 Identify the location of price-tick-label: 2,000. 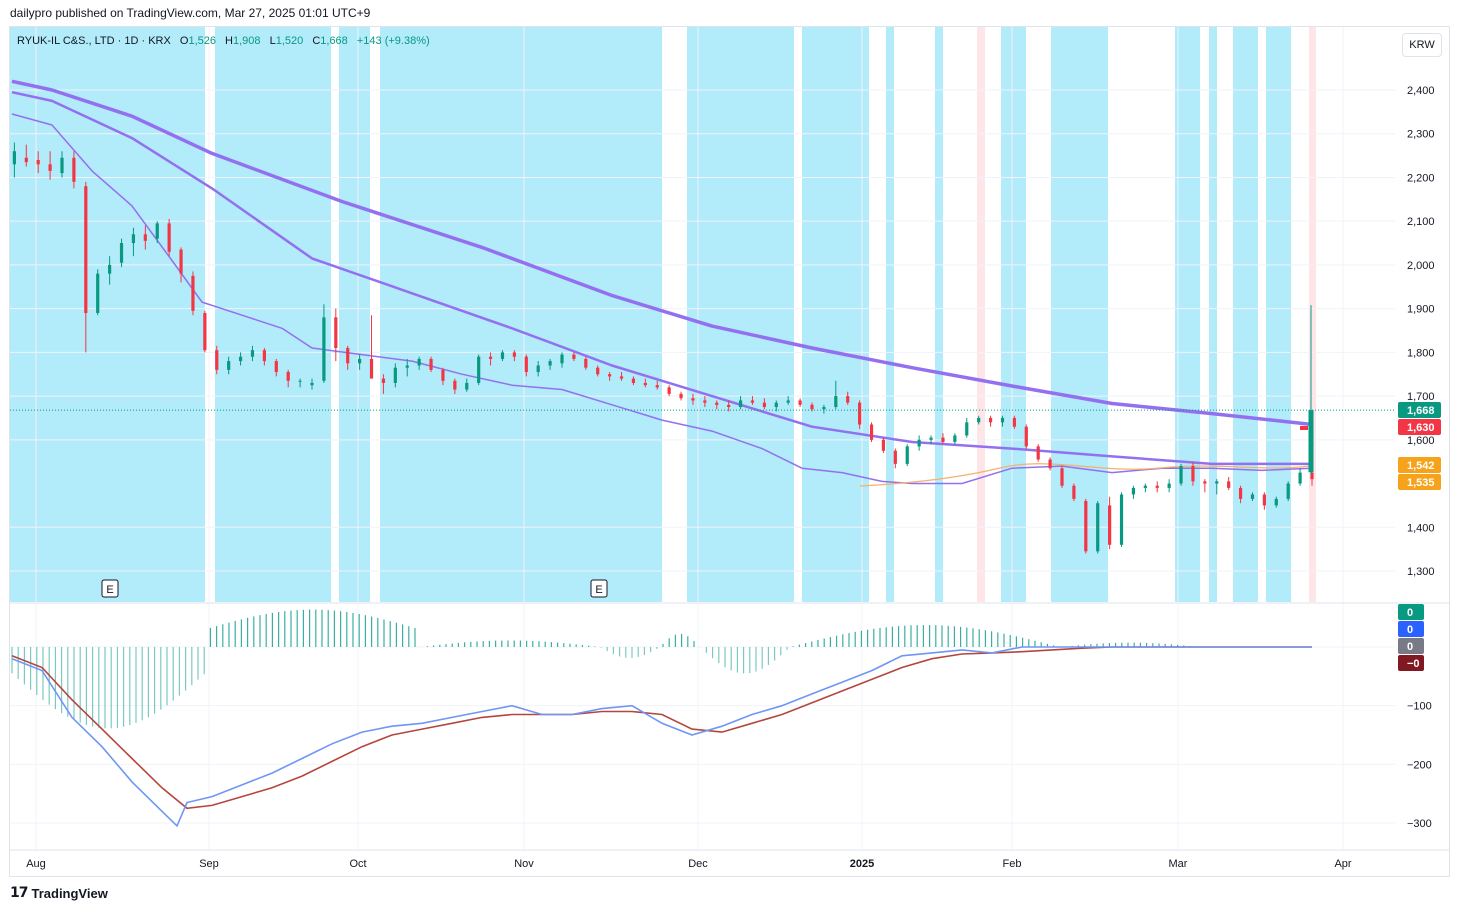
(1421, 266).